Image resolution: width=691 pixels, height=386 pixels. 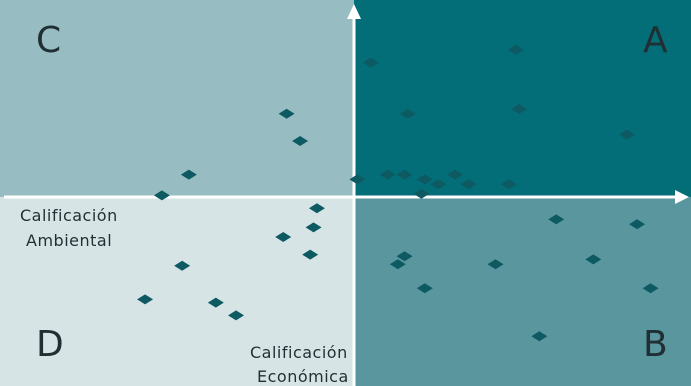 What do you see at coordinates (354, 11) in the screenshot?
I see `y-axis-arrowhead` at bounding box center [354, 11].